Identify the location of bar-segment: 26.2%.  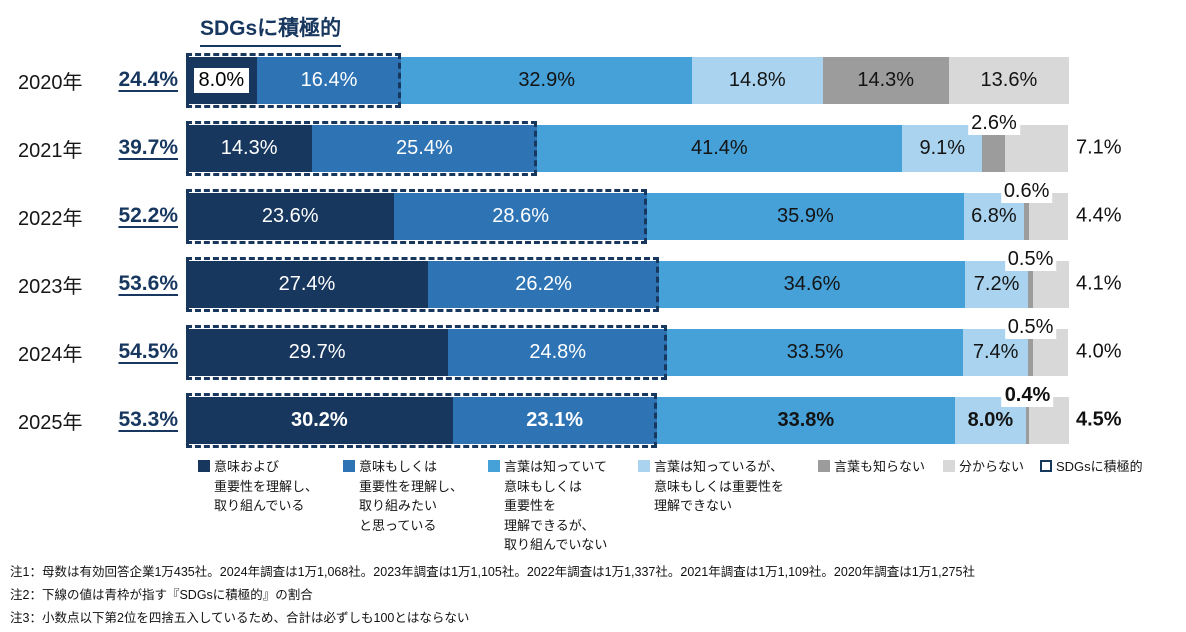
(543, 284).